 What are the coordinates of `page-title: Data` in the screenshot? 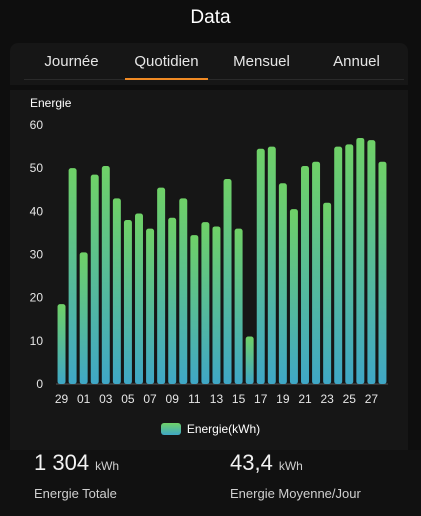 It's located at (210, 17).